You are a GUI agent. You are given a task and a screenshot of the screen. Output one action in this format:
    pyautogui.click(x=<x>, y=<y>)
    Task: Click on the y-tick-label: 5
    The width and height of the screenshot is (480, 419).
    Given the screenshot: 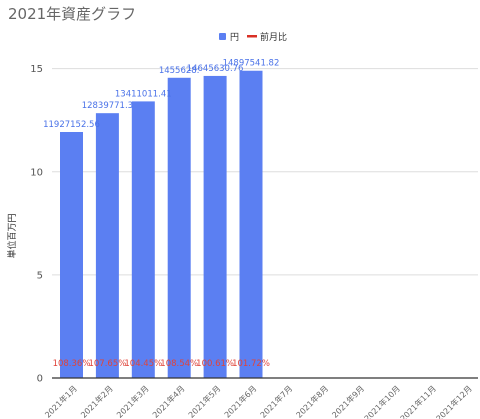 What is the action you would take?
    pyautogui.click(x=40, y=275)
    